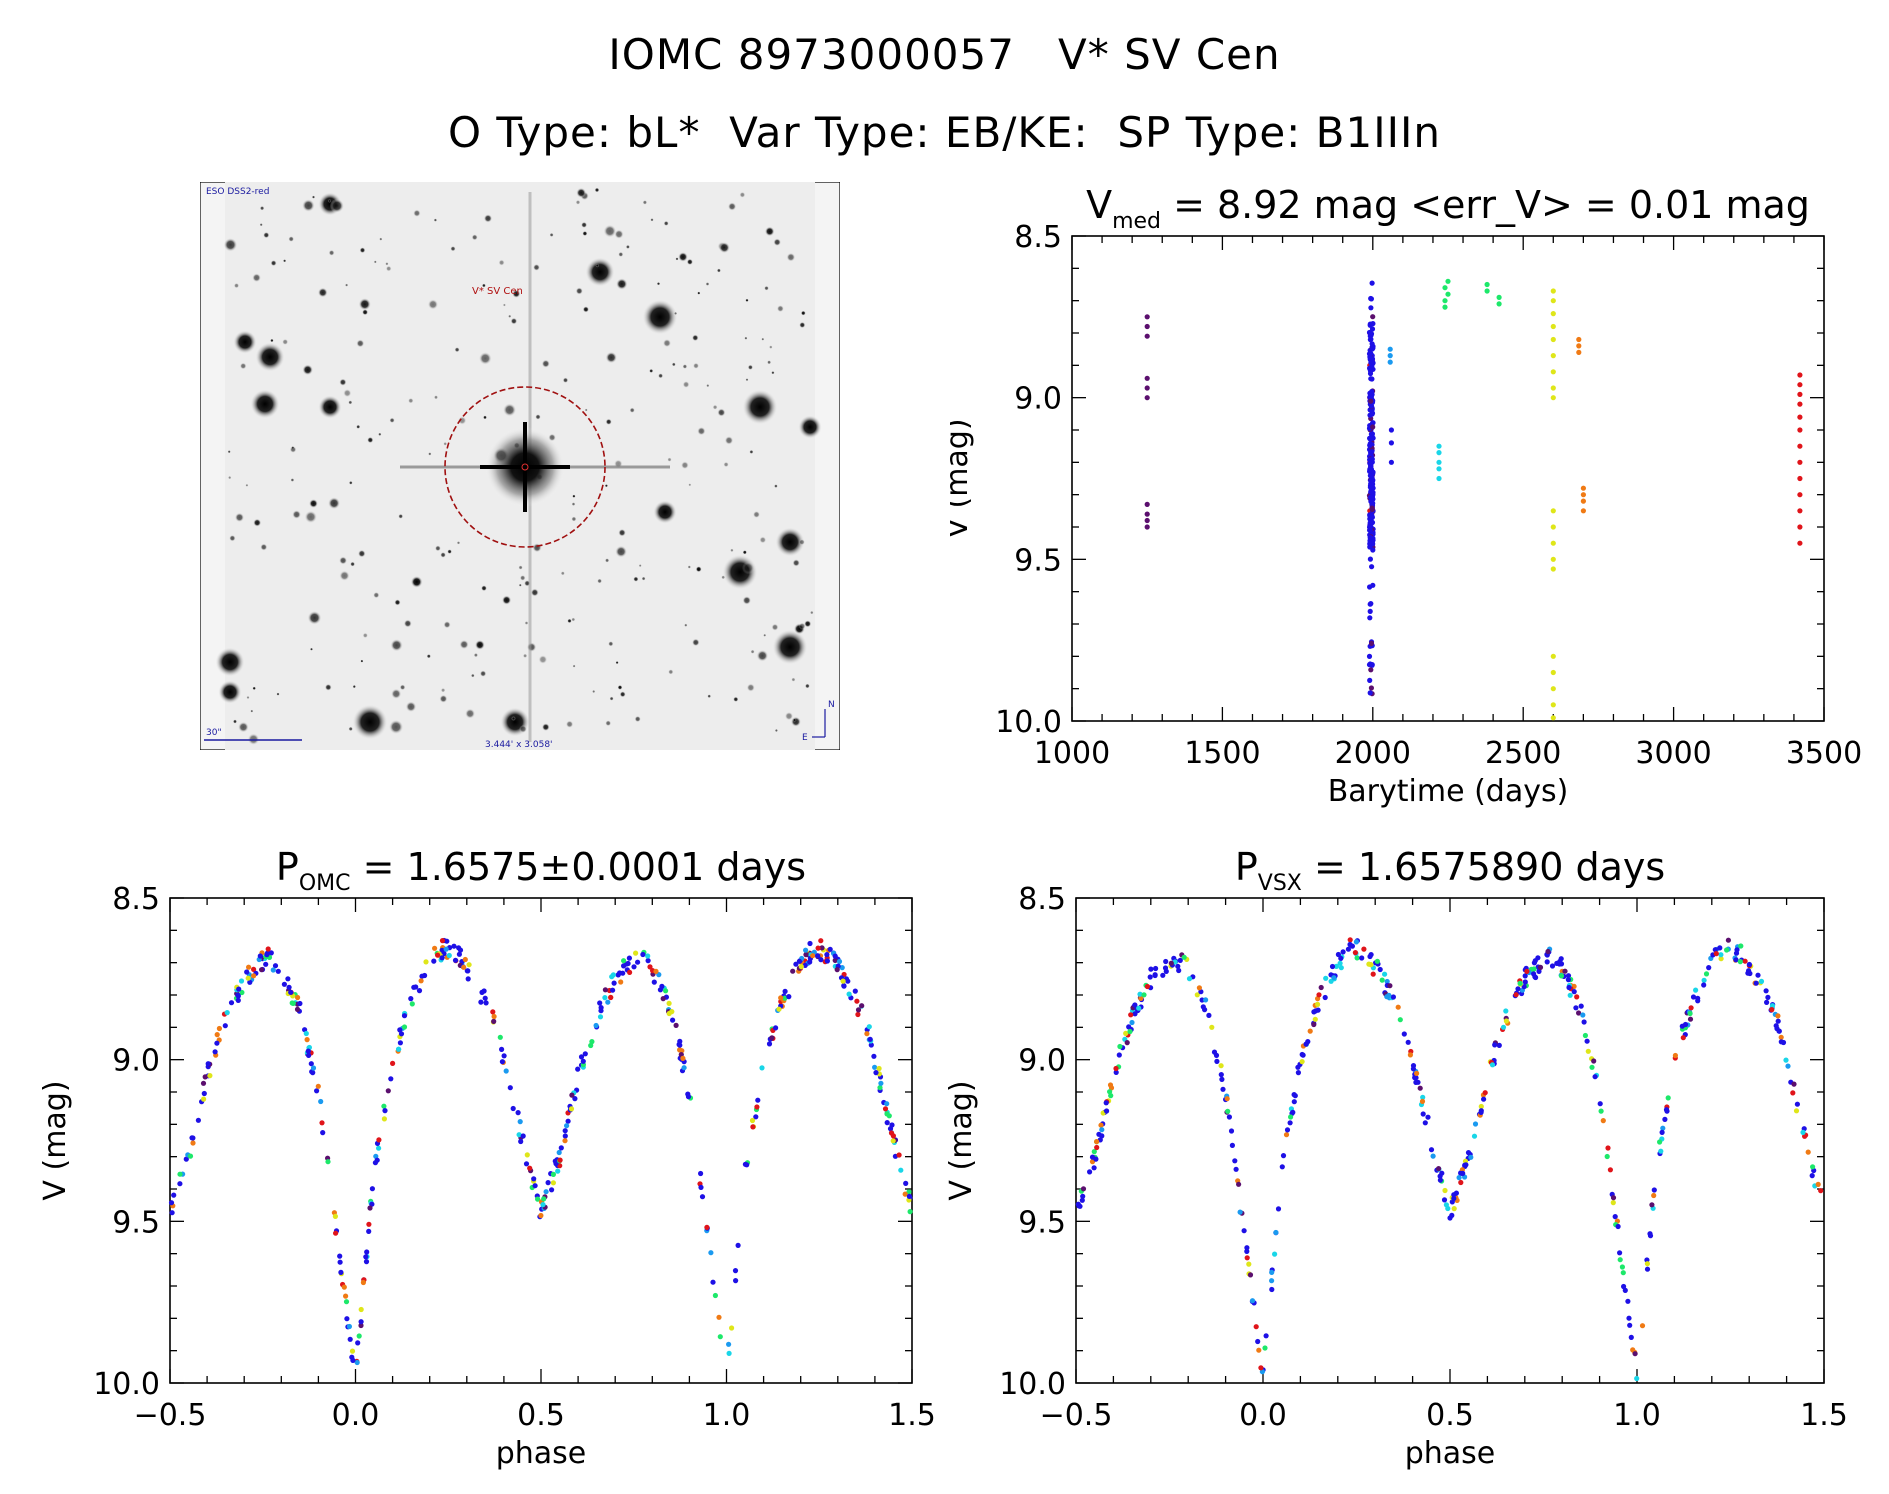  What do you see at coordinates (497, 291) in the screenshot?
I see `target-label: V* SV Cen` at bounding box center [497, 291].